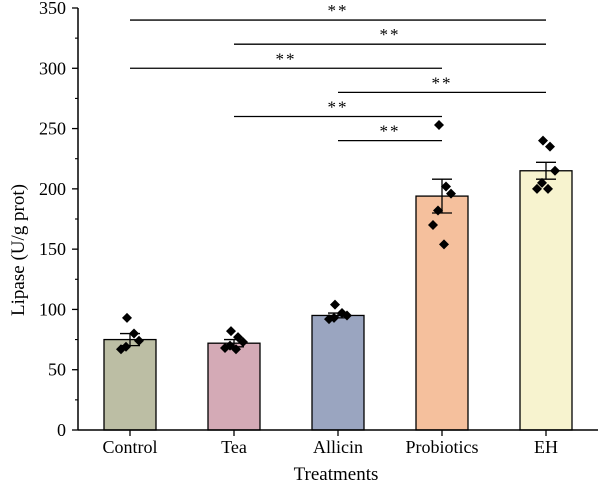 Image resolution: width=600 pixels, height=483 pixels. What do you see at coordinates (336, 473) in the screenshot?
I see `x-axis-title: Treatments` at bounding box center [336, 473].